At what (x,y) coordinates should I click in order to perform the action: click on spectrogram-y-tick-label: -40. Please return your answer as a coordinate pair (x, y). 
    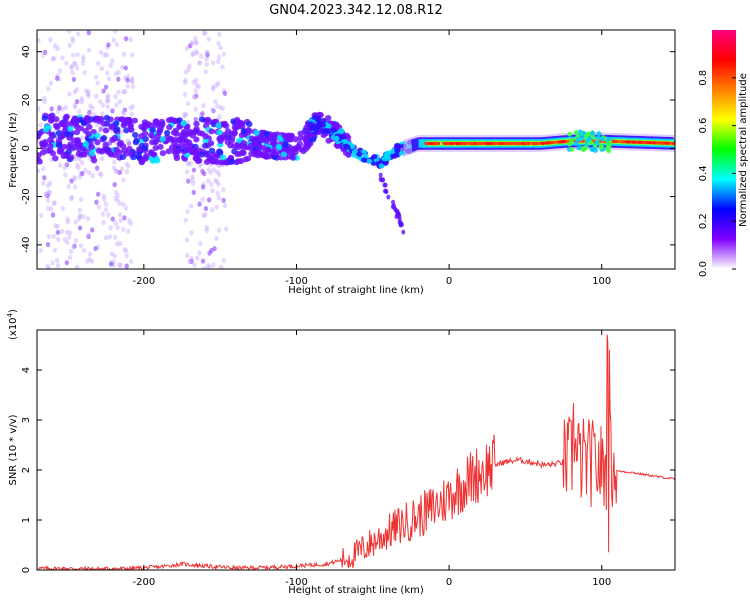
    Looking at the image, I should click on (26, 245).